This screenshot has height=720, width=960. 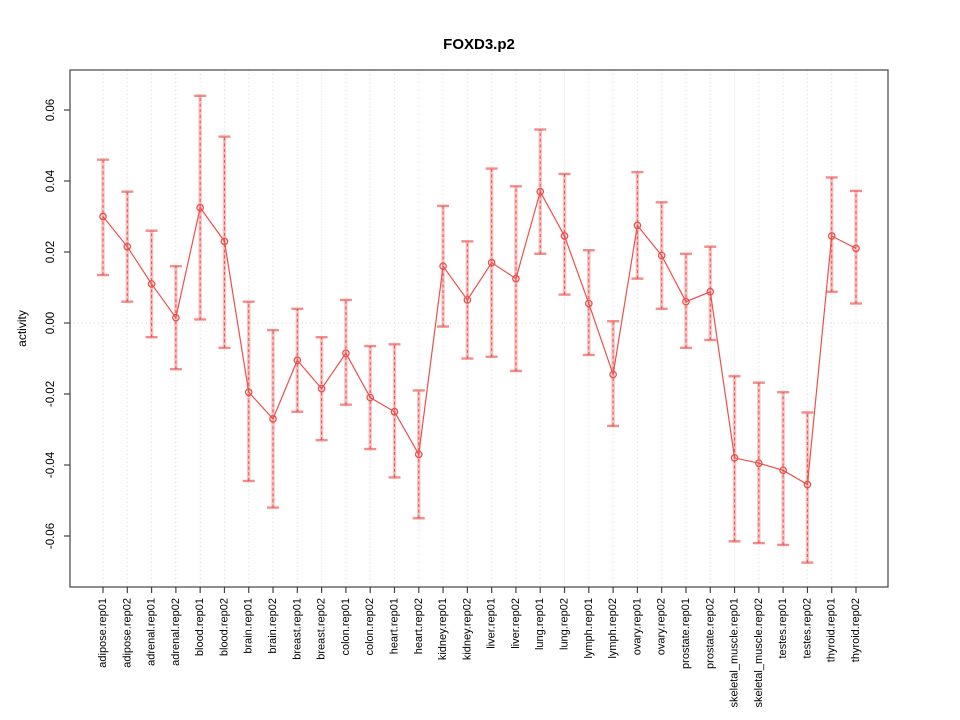 What do you see at coordinates (394, 626) in the screenshot?
I see `x-tick-label: heart.rep01` at bounding box center [394, 626].